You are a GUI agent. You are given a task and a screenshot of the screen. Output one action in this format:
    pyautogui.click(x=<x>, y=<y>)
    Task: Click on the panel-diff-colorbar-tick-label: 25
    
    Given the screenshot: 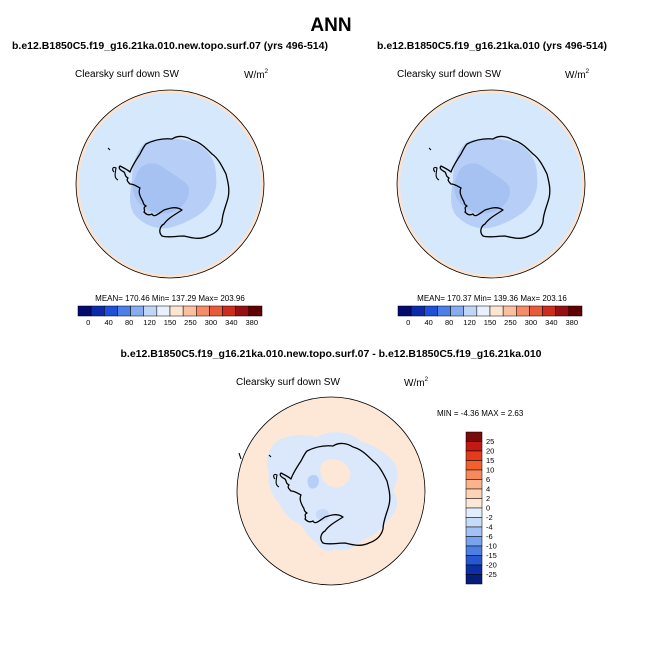 What is the action you would take?
    pyautogui.click(x=490, y=441)
    